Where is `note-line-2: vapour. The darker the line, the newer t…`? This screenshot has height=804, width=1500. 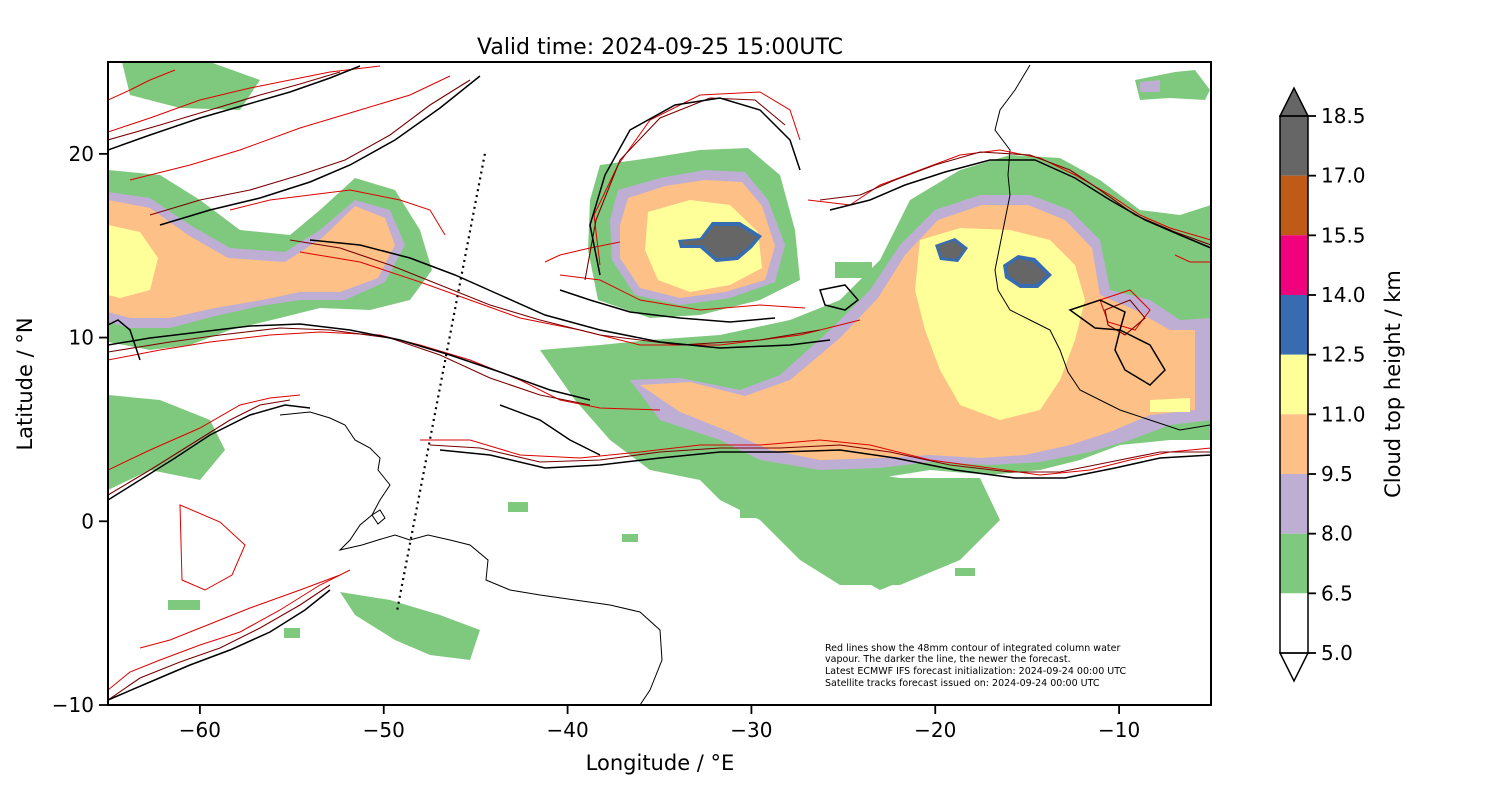
note-line-2: vapour. The darker the line, the newer t… is located at coordinates (948, 659).